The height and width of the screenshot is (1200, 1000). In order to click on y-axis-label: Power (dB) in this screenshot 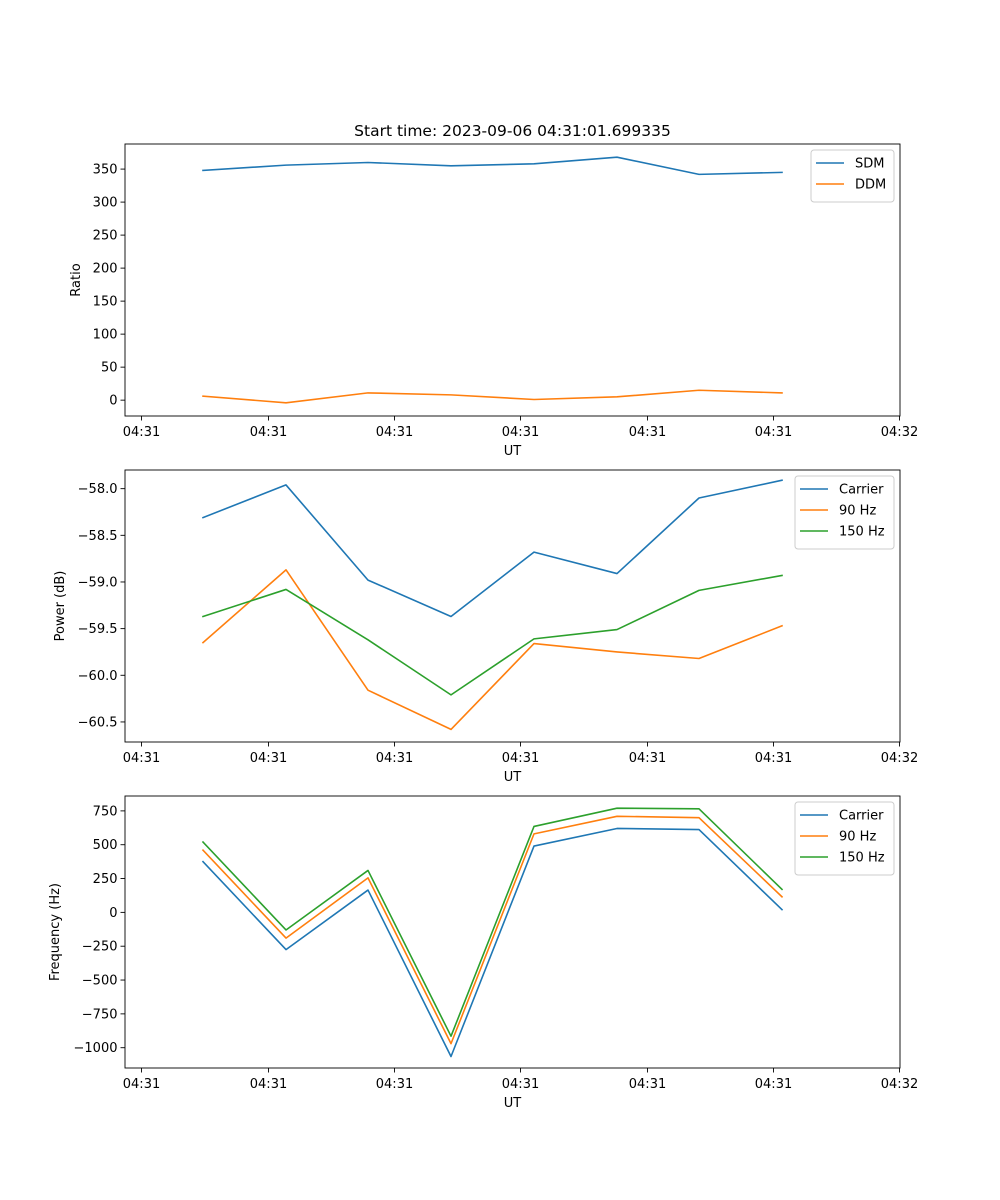, I will do `click(60, 606)`.